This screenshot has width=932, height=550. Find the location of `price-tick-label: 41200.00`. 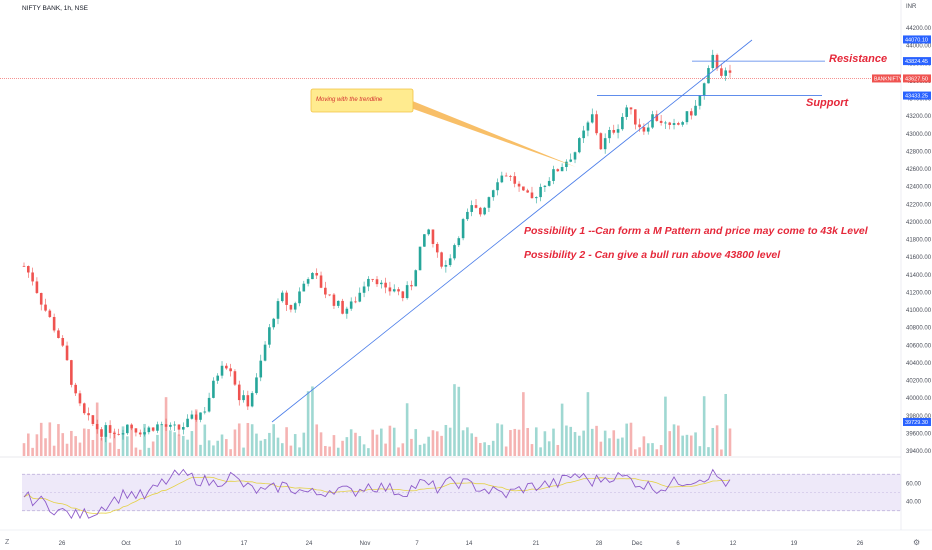

price-tick-label: 41200.00 is located at coordinates (919, 293).